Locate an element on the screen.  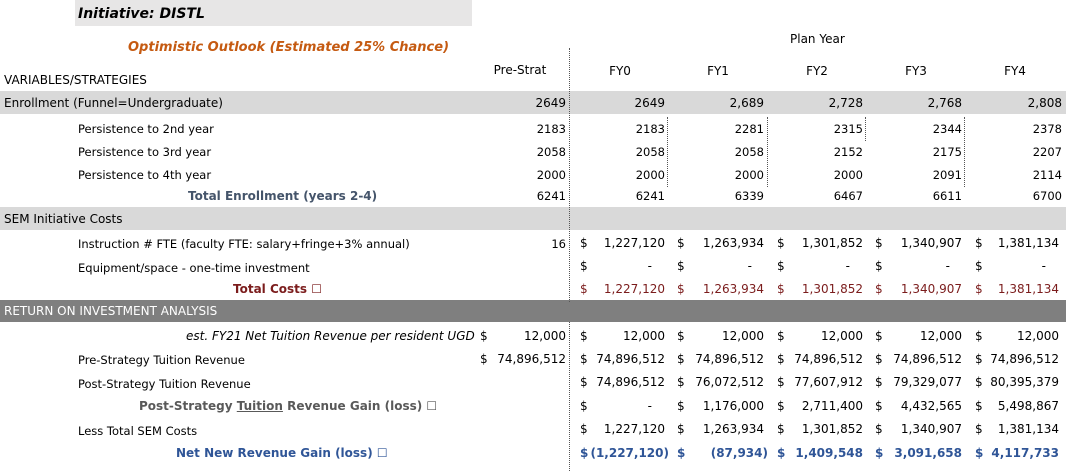
cell: 16 is located at coordinates (558, 244).